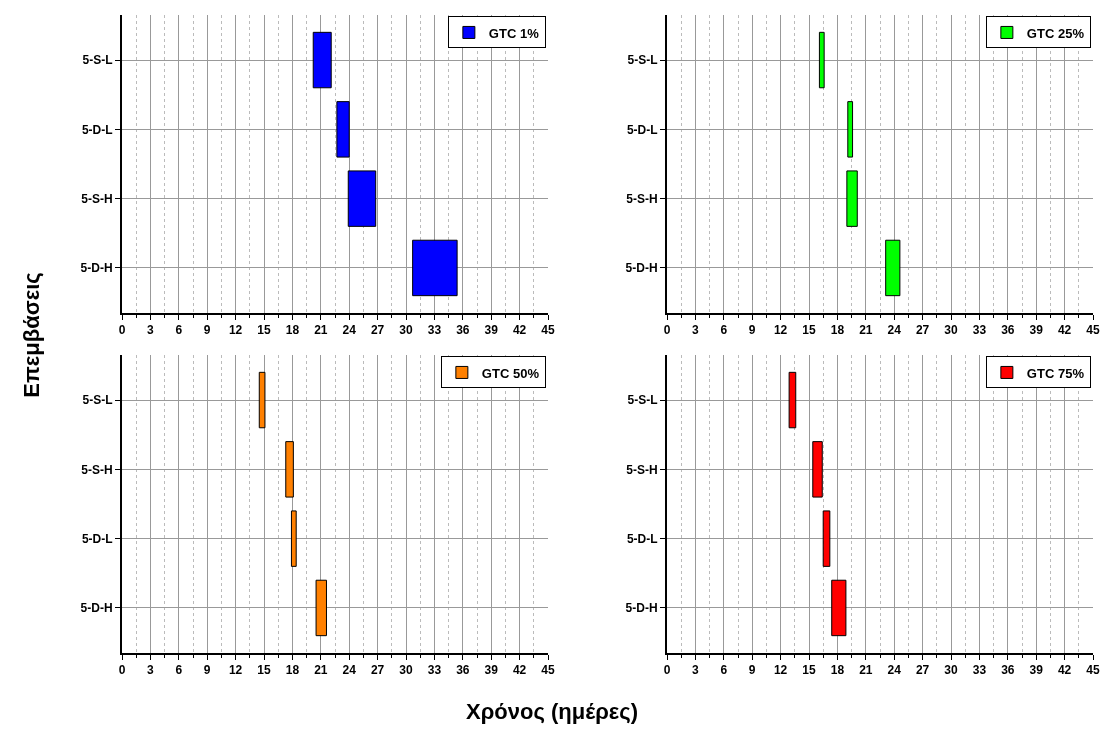 This screenshot has height=745, width=1102. I want to click on legend-label: GTC 50%, so click(510, 373).